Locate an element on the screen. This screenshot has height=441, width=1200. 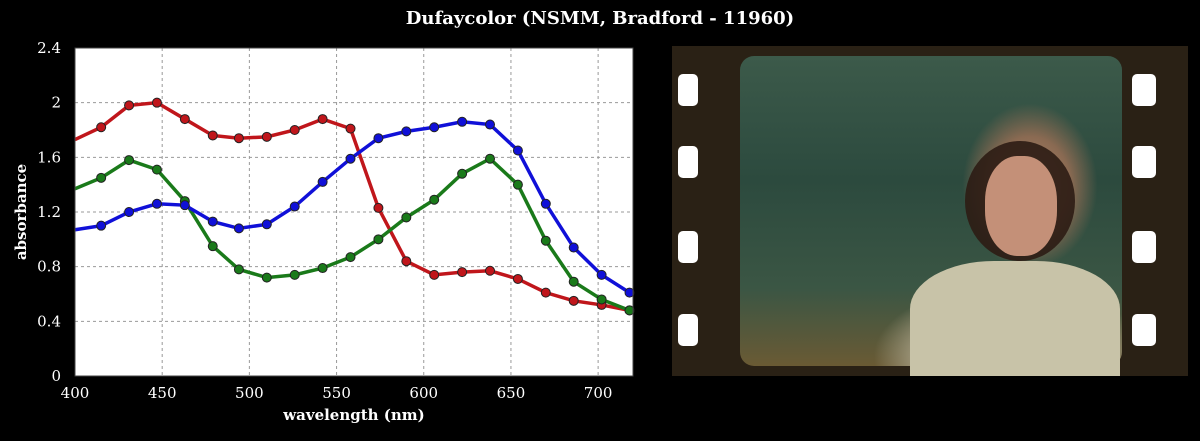
y-tick-label: 0.8 is located at coordinates (49, 267).